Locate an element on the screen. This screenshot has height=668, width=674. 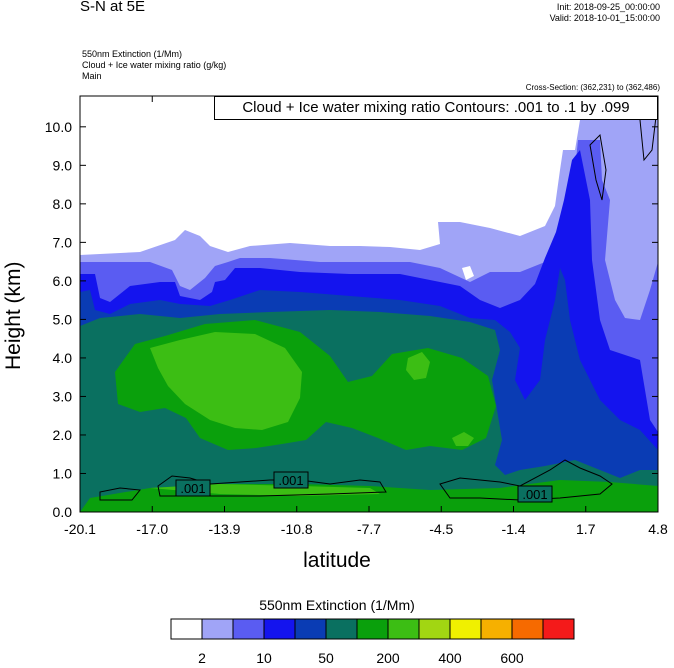
y-tick-label: 9.0 is located at coordinates (63, 165).